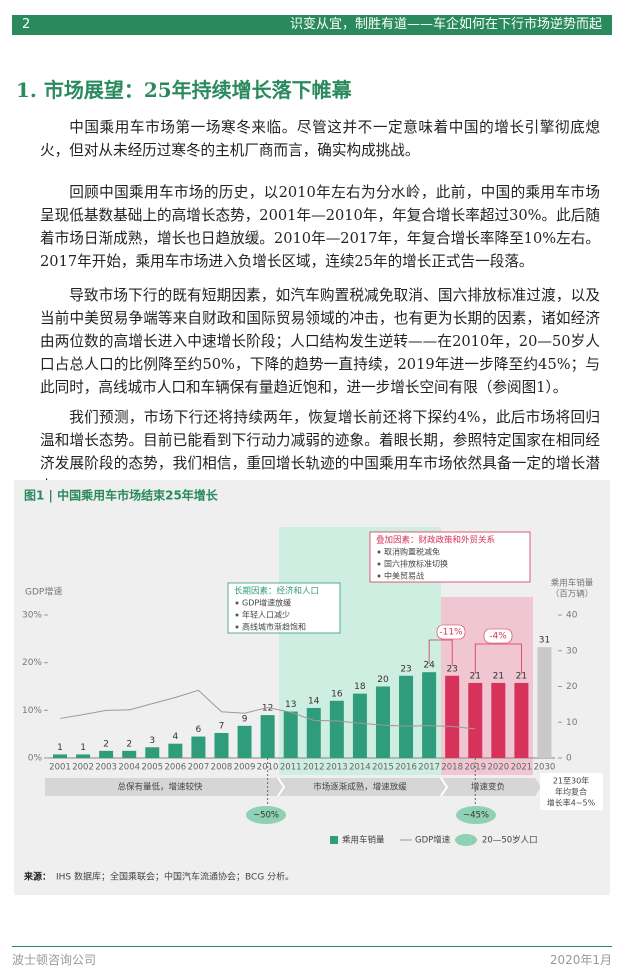 The height and width of the screenshot is (977, 625). What do you see at coordinates (572, 616) in the screenshot?
I see `y2-tick-label: 40` at bounding box center [572, 616].